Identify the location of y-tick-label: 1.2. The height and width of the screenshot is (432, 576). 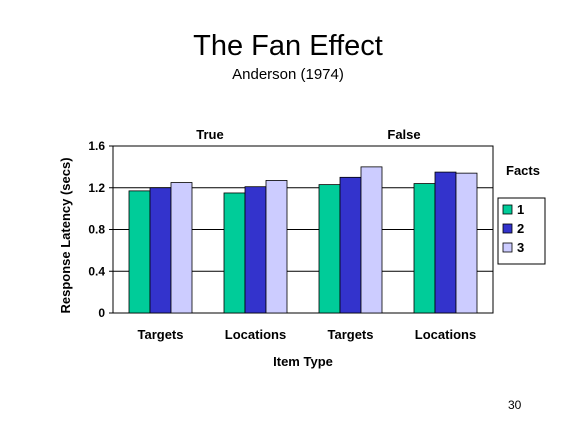
(96, 188).